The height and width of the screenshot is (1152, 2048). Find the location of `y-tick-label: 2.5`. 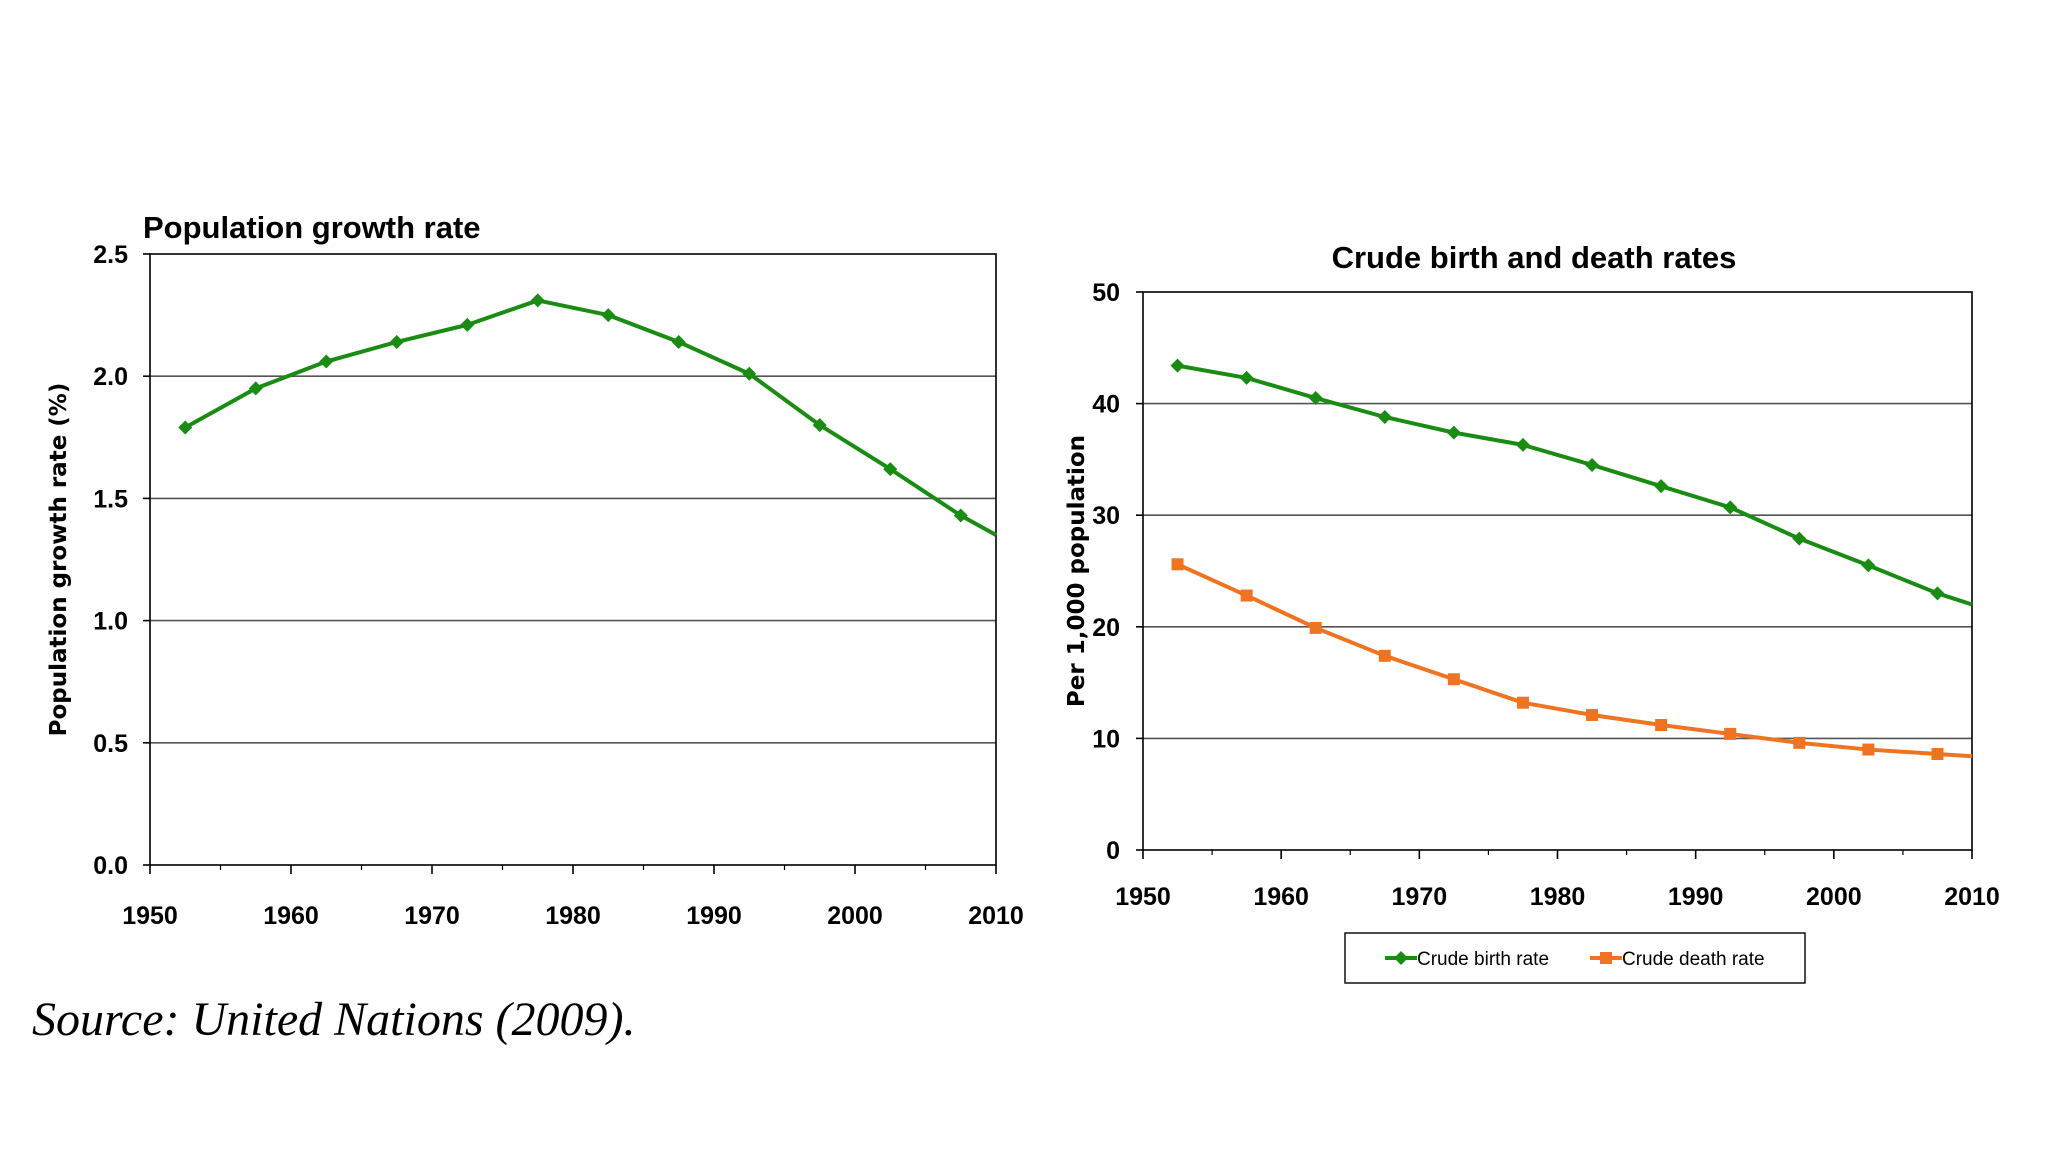

y-tick-label: 2.5 is located at coordinates (110, 255).